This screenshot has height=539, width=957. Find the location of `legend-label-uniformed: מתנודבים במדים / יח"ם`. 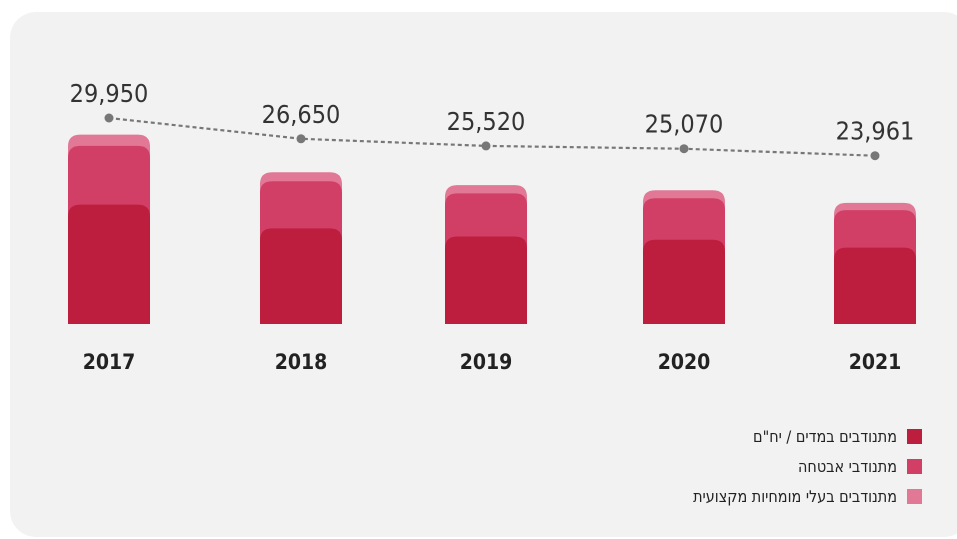

legend-label-uniformed: מתנודבים במדים / יח"ם is located at coordinates (825, 436).